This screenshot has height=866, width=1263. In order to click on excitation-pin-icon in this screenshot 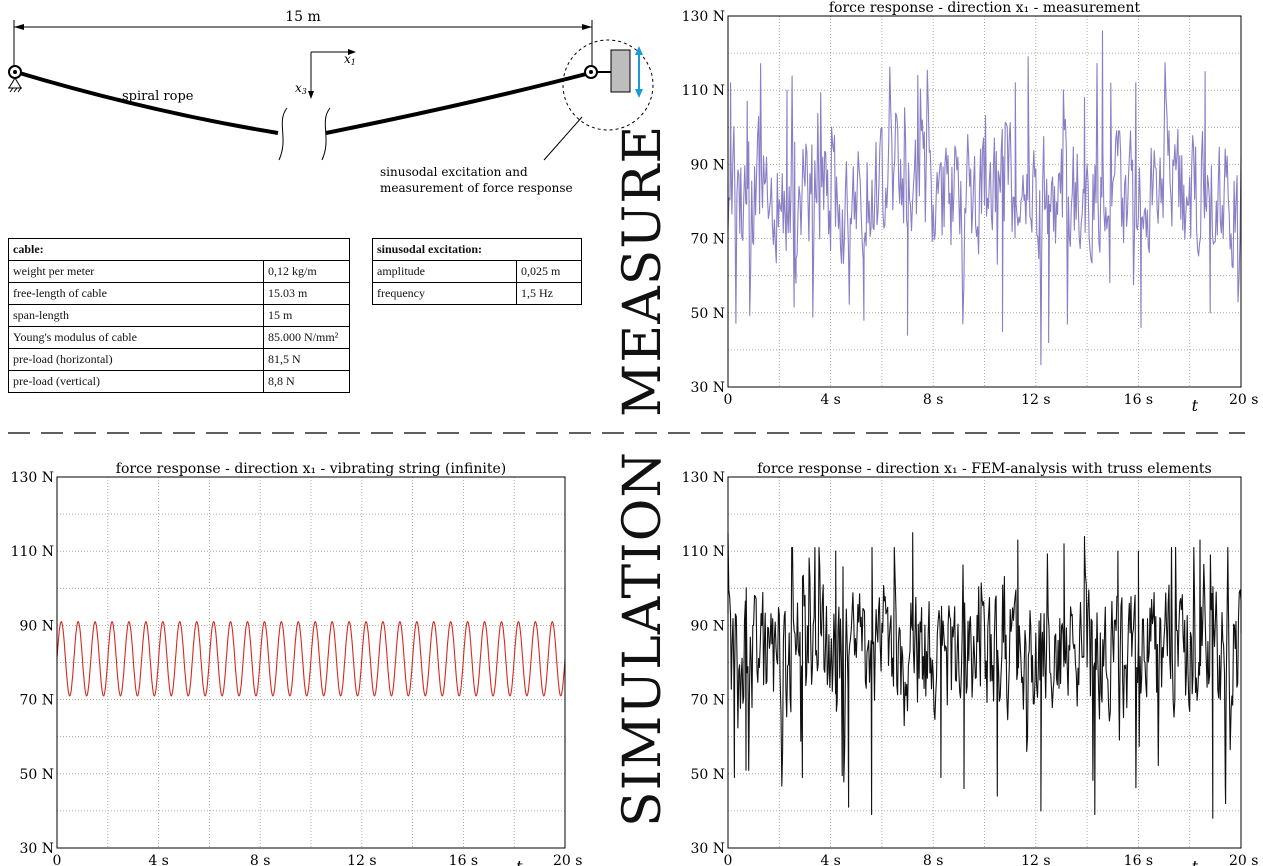, I will do `click(597, 72)`.